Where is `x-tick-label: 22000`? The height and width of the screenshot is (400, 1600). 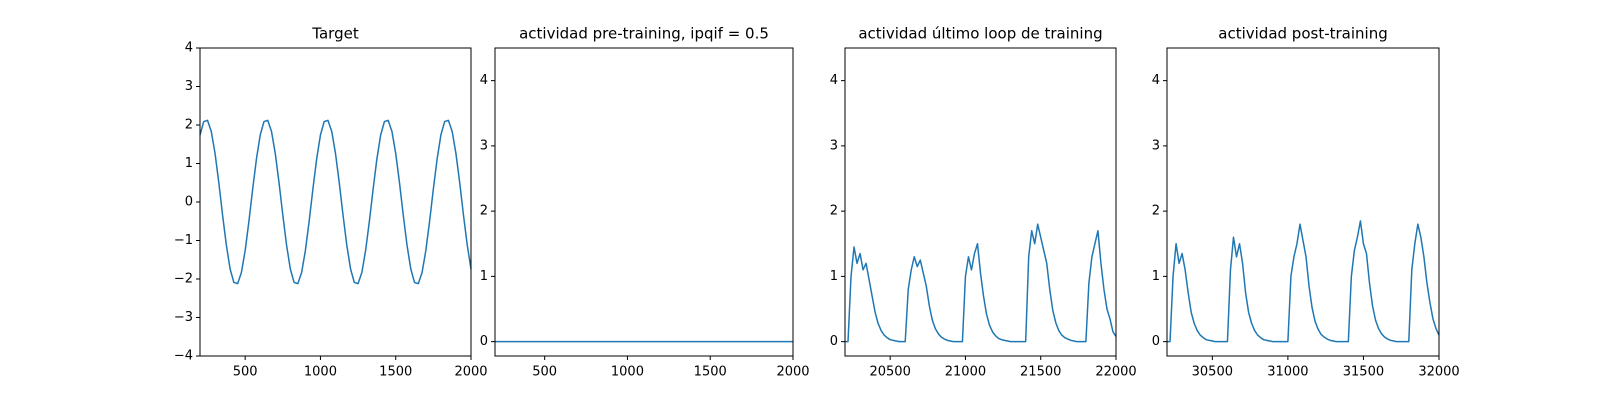
x-tick-label: 22000 is located at coordinates (1115, 372).